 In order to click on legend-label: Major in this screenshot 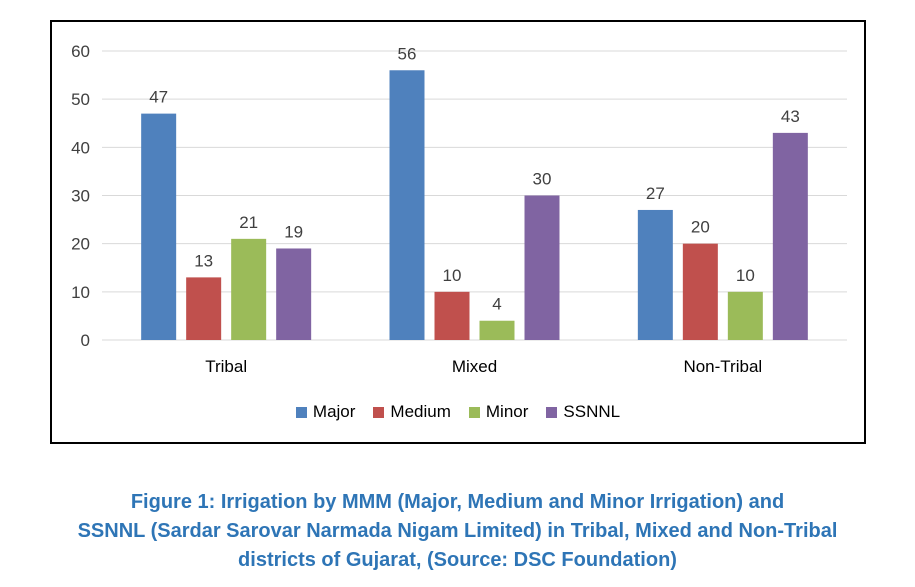, I will do `click(334, 411)`.